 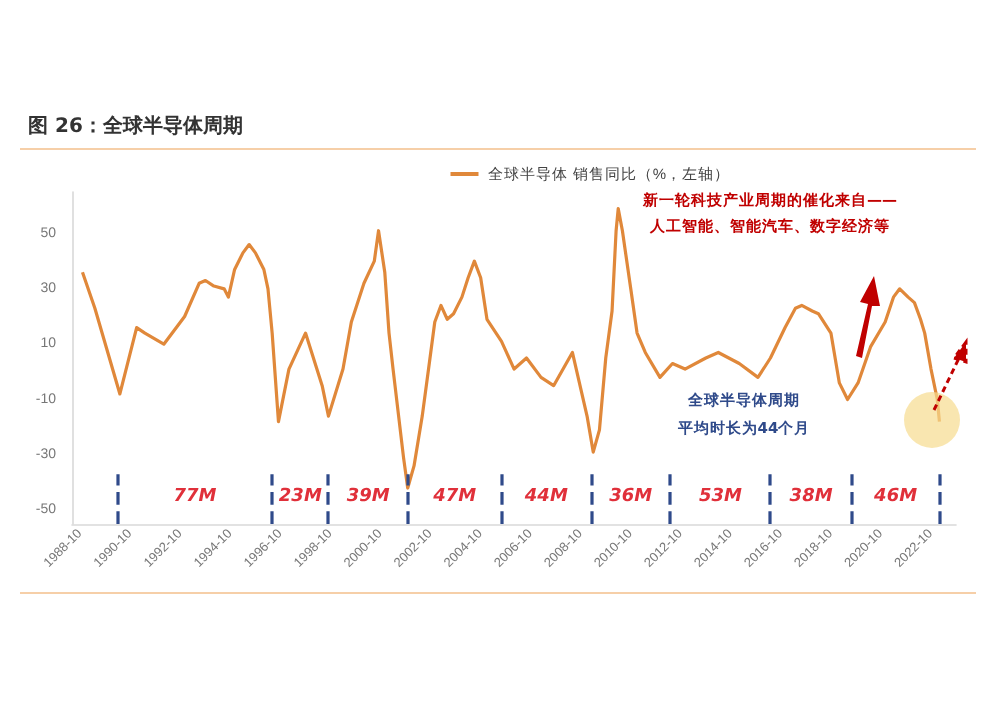 I want to click on annotation: 77M, so click(x=195, y=497).